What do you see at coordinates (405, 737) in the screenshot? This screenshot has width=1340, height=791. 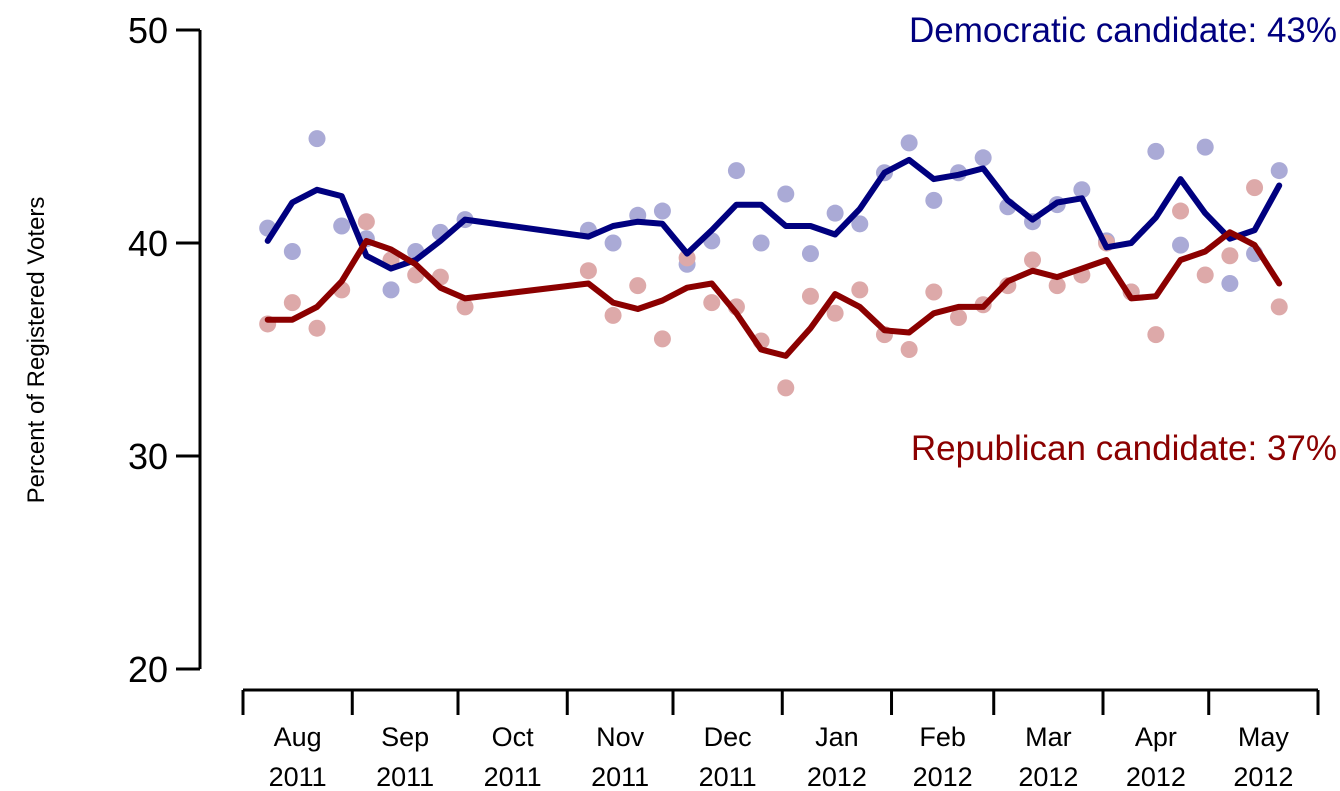 I see `x-tick-label-month: Sep` at bounding box center [405, 737].